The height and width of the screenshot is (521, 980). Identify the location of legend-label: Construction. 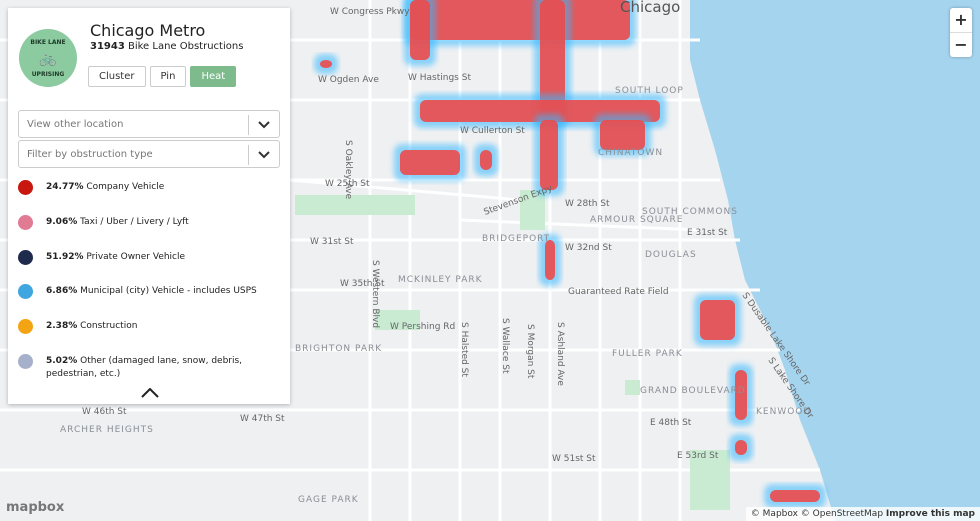
(109, 326).